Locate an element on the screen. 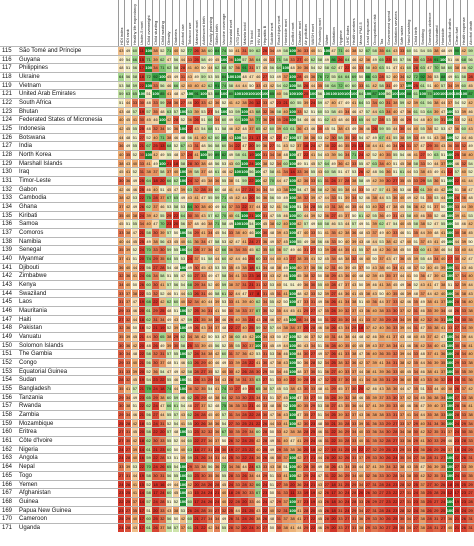  country-name: Federated States of Micronesia is located at coordinates (61, 120).